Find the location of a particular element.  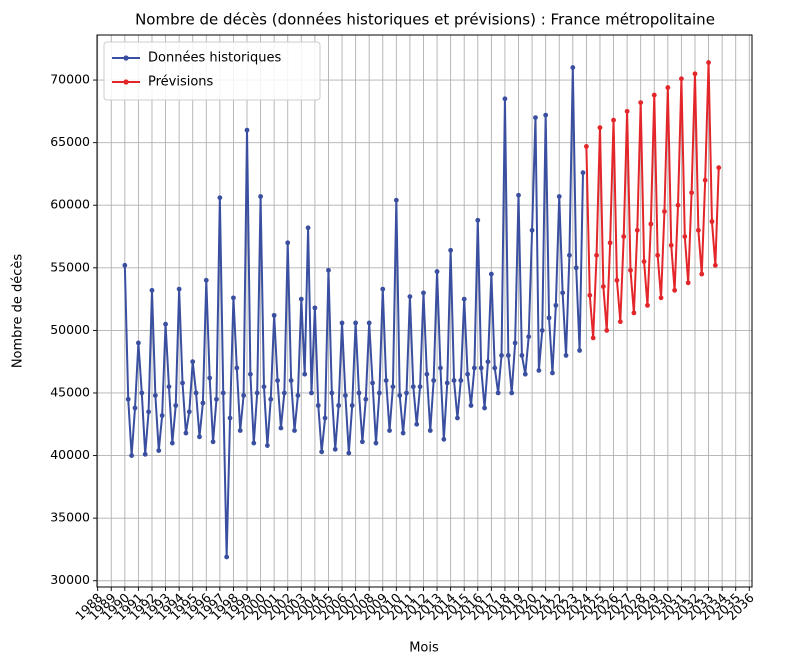

legend-label: Données historiques is located at coordinates (214, 58).